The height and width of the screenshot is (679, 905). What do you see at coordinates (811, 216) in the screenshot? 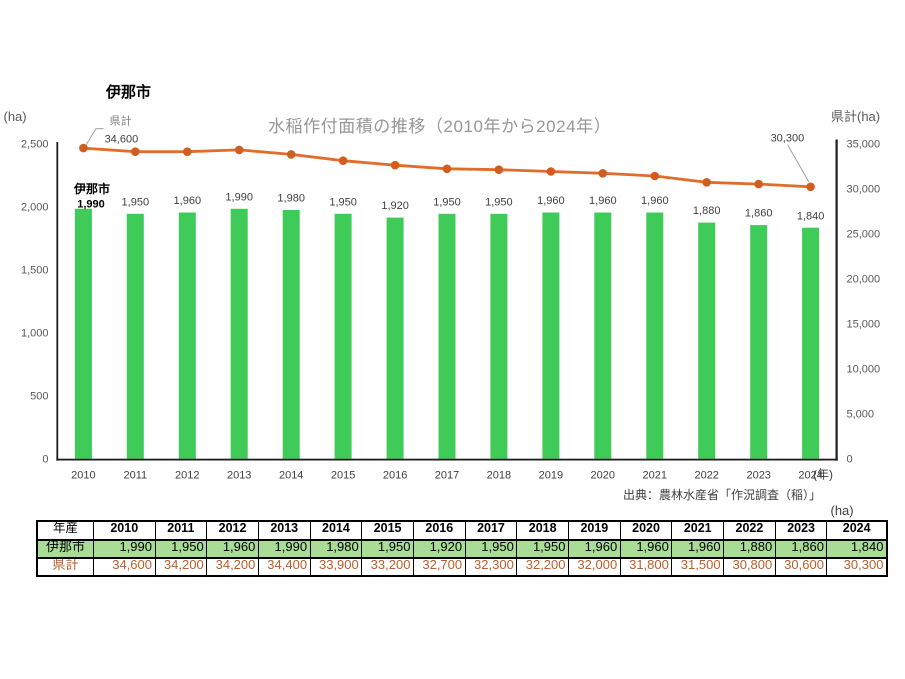
I see `svg-text: 1,840` at bounding box center [811, 216].